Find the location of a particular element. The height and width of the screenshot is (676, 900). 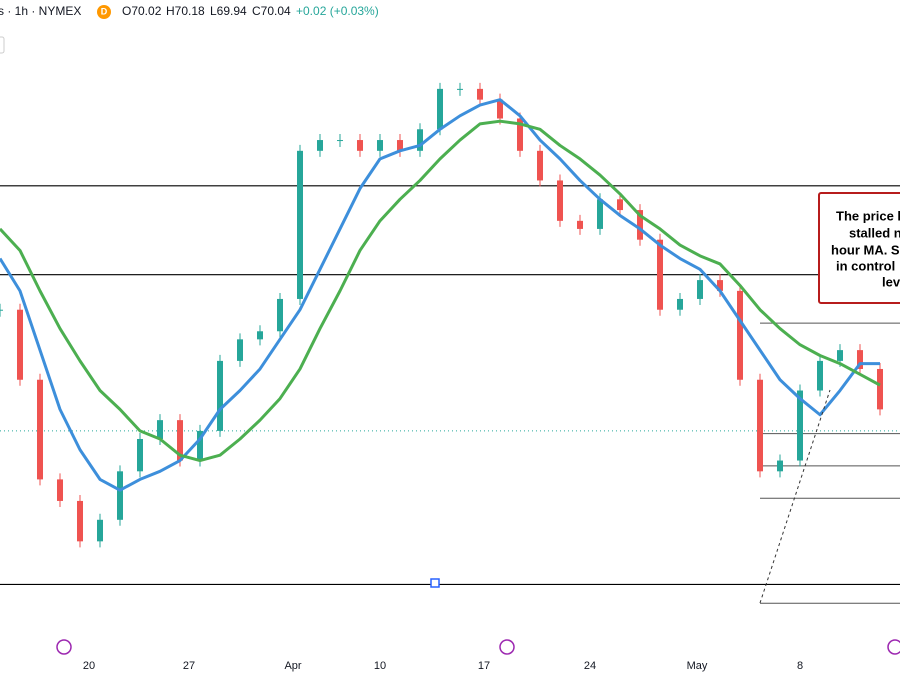

annotation-line: The price h is located at coordinates (868, 215).